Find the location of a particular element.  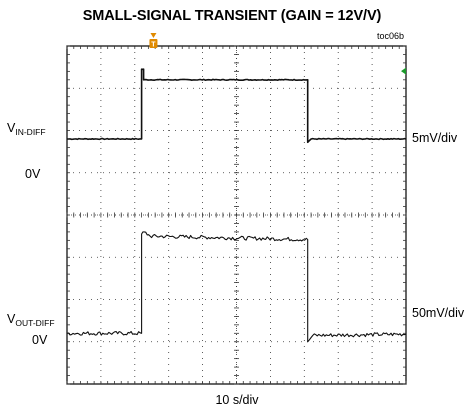

vout-scale-label: 50mV/div is located at coordinates (438, 313).